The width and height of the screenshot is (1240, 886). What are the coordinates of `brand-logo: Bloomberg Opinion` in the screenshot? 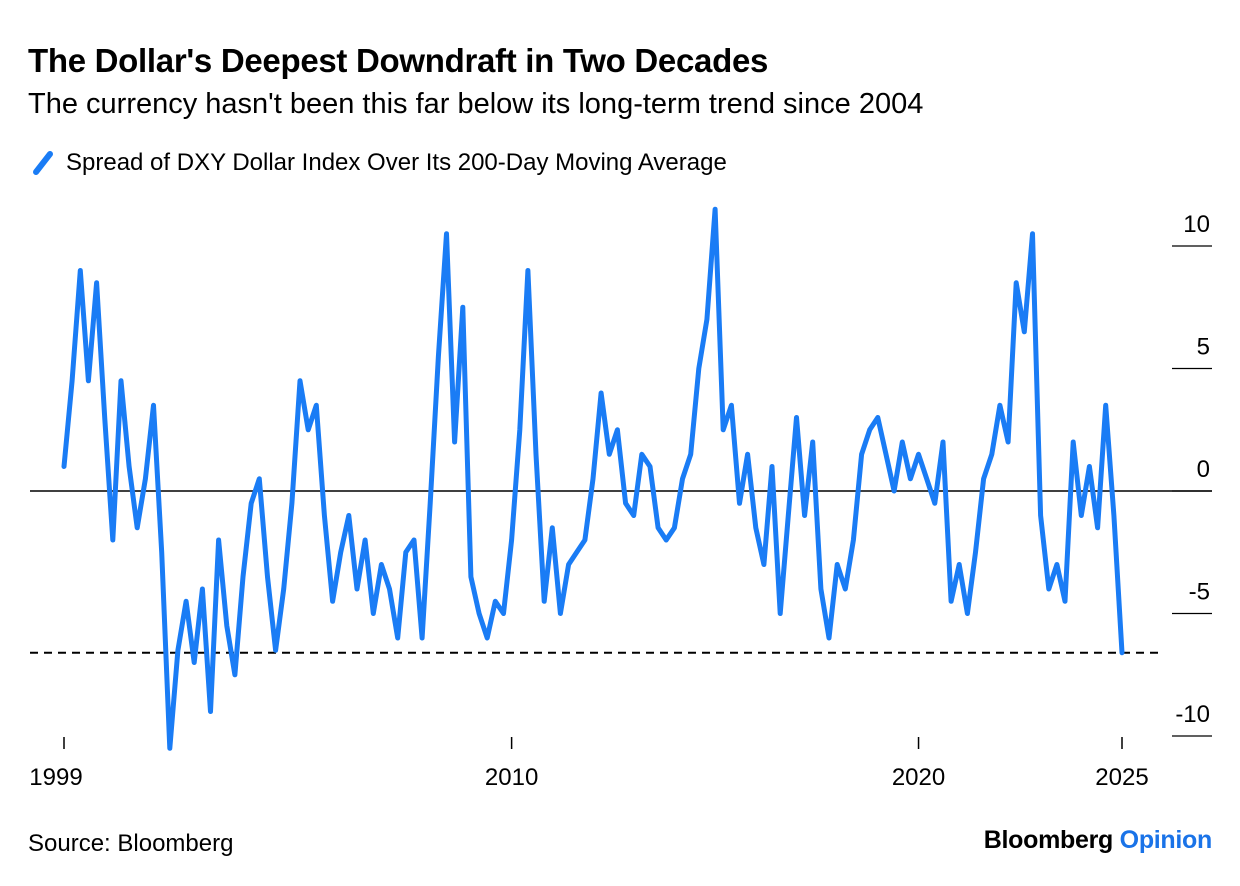 It's located at (1098, 840).